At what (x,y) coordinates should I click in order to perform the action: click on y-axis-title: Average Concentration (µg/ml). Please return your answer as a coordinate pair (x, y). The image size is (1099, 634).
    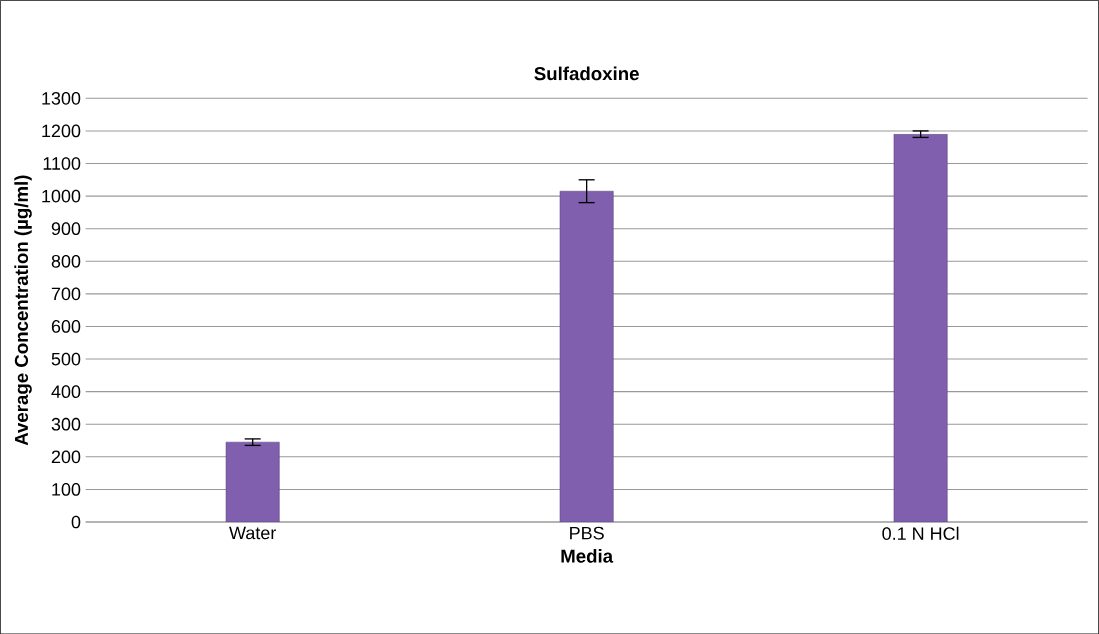
    Looking at the image, I should click on (23, 310).